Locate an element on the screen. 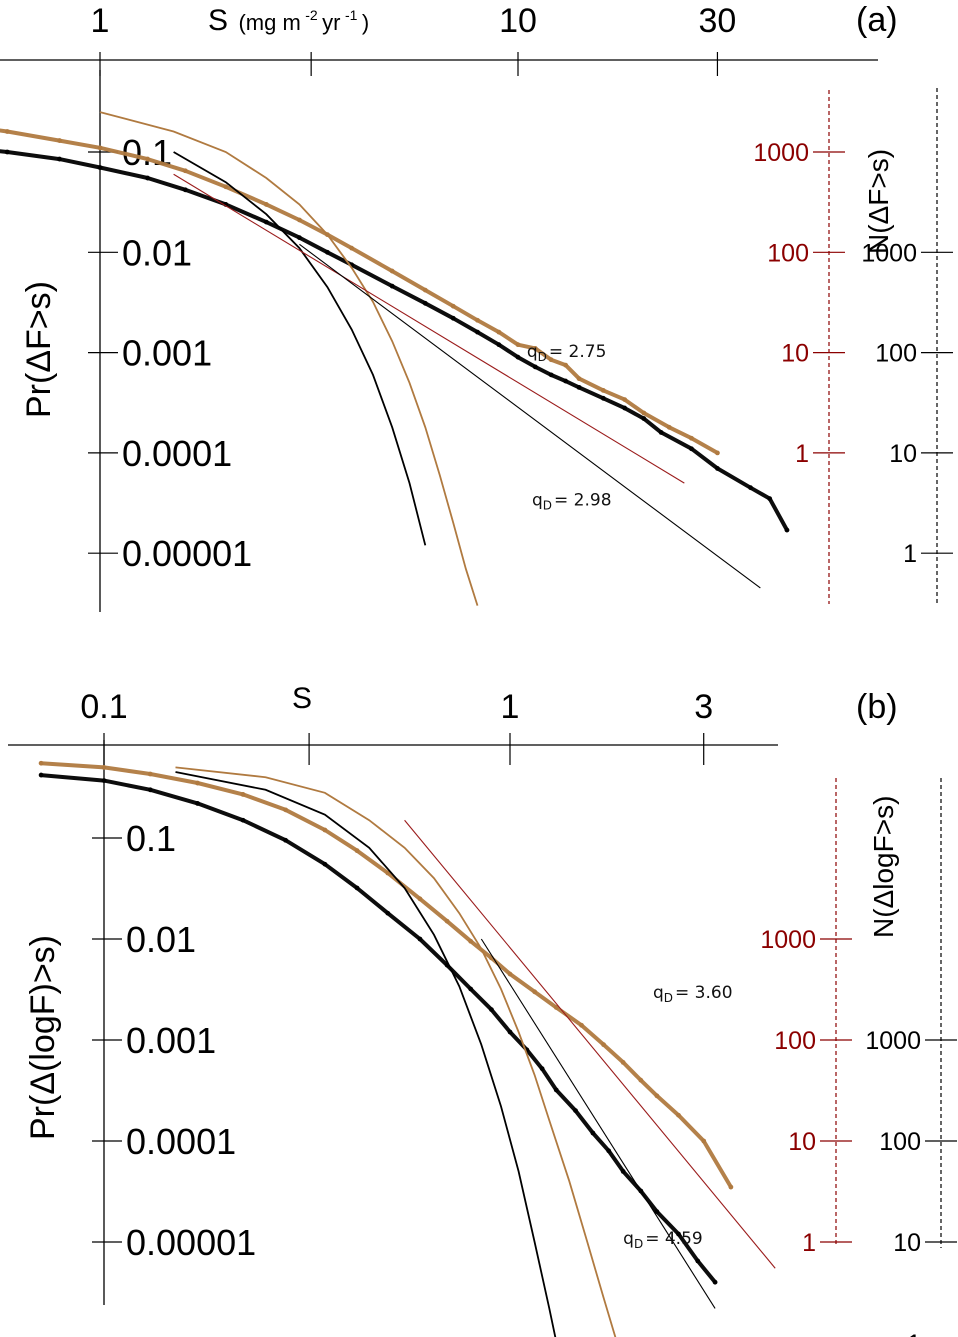 This screenshot has height=1337, width=958. panel-b-label: (b) is located at coordinates (877, 707).